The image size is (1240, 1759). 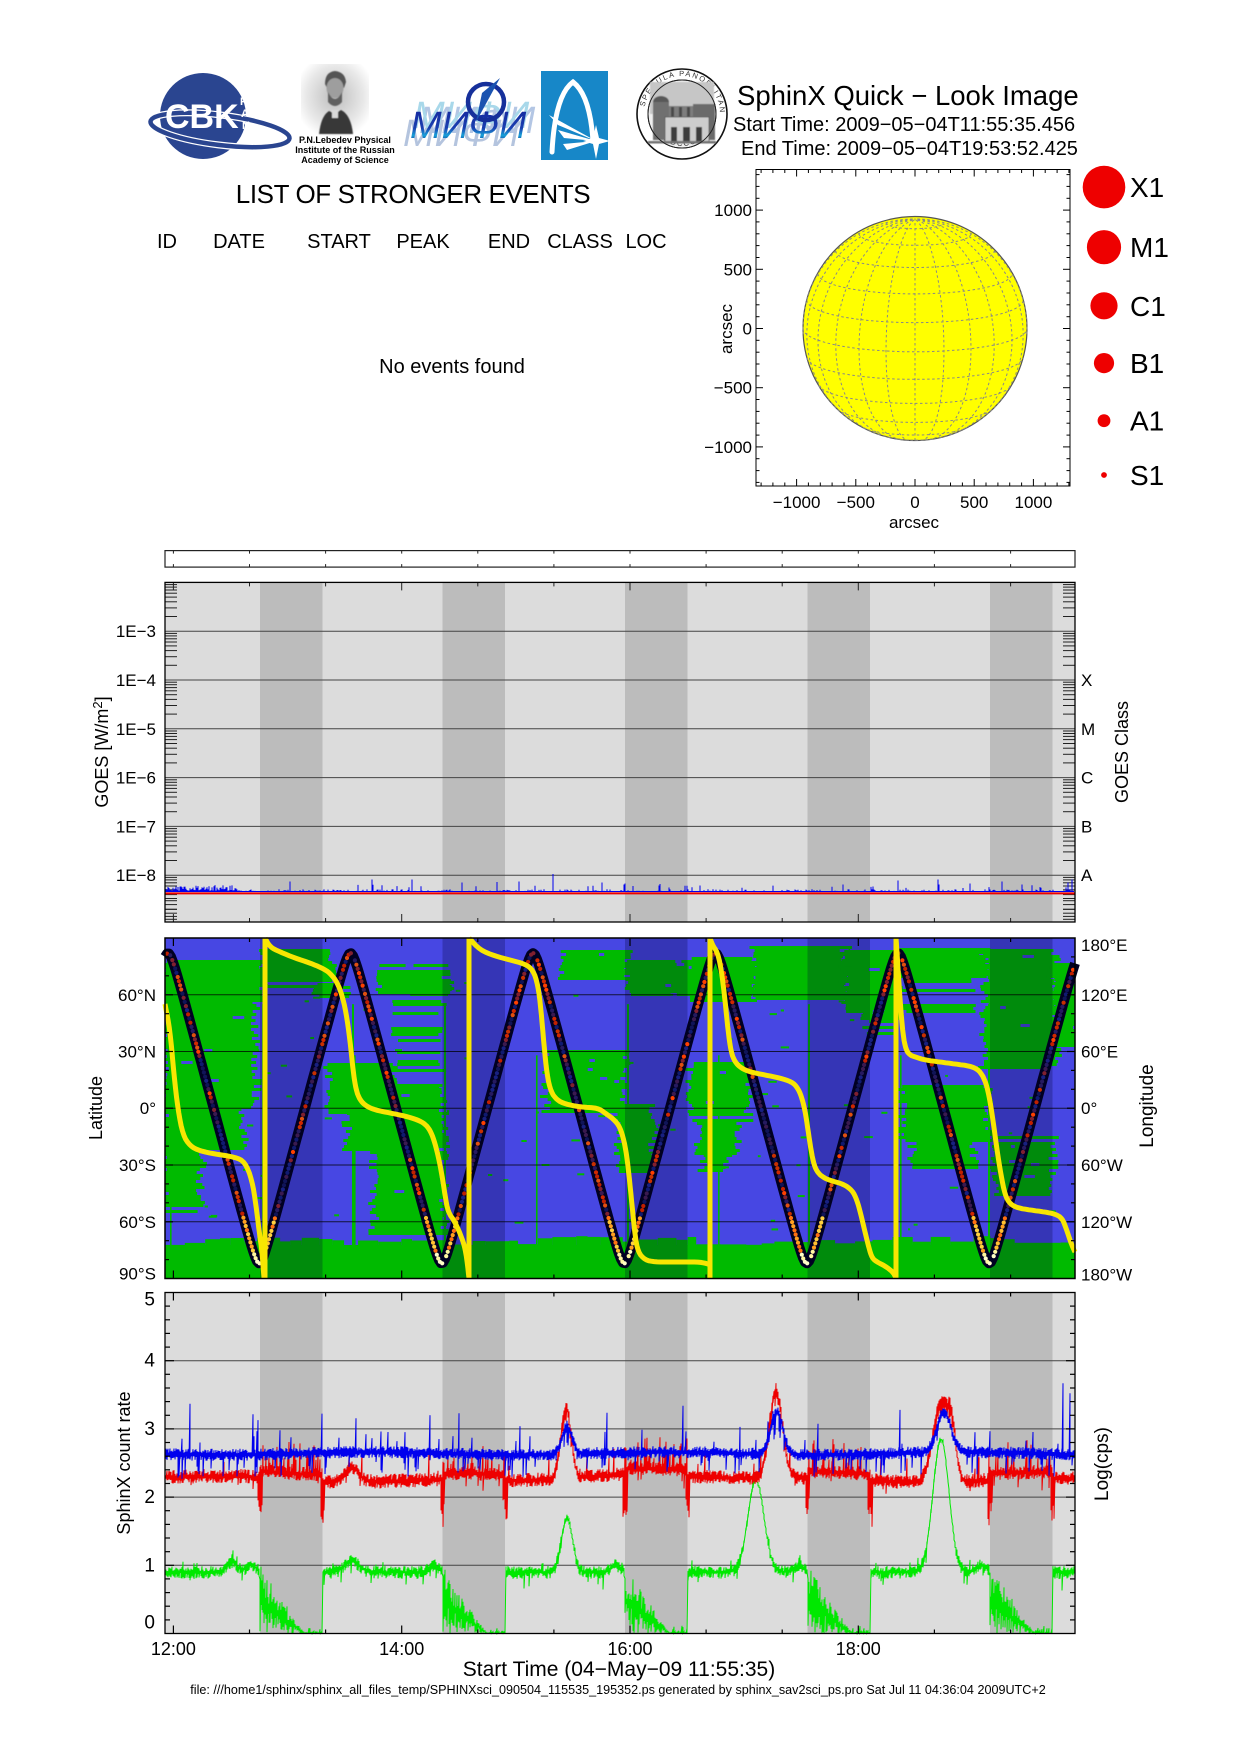 What do you see at coordinates (137, 1165) in the screenshot?
I see `svg-text: 30°S` at bounding box center [137, 1165].